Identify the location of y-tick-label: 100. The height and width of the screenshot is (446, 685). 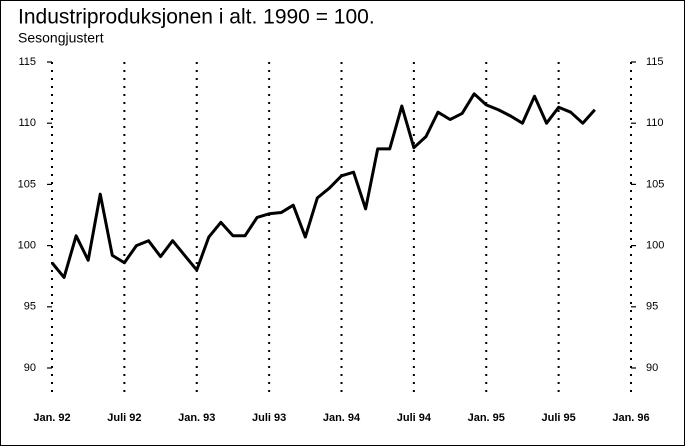
(27, 246).